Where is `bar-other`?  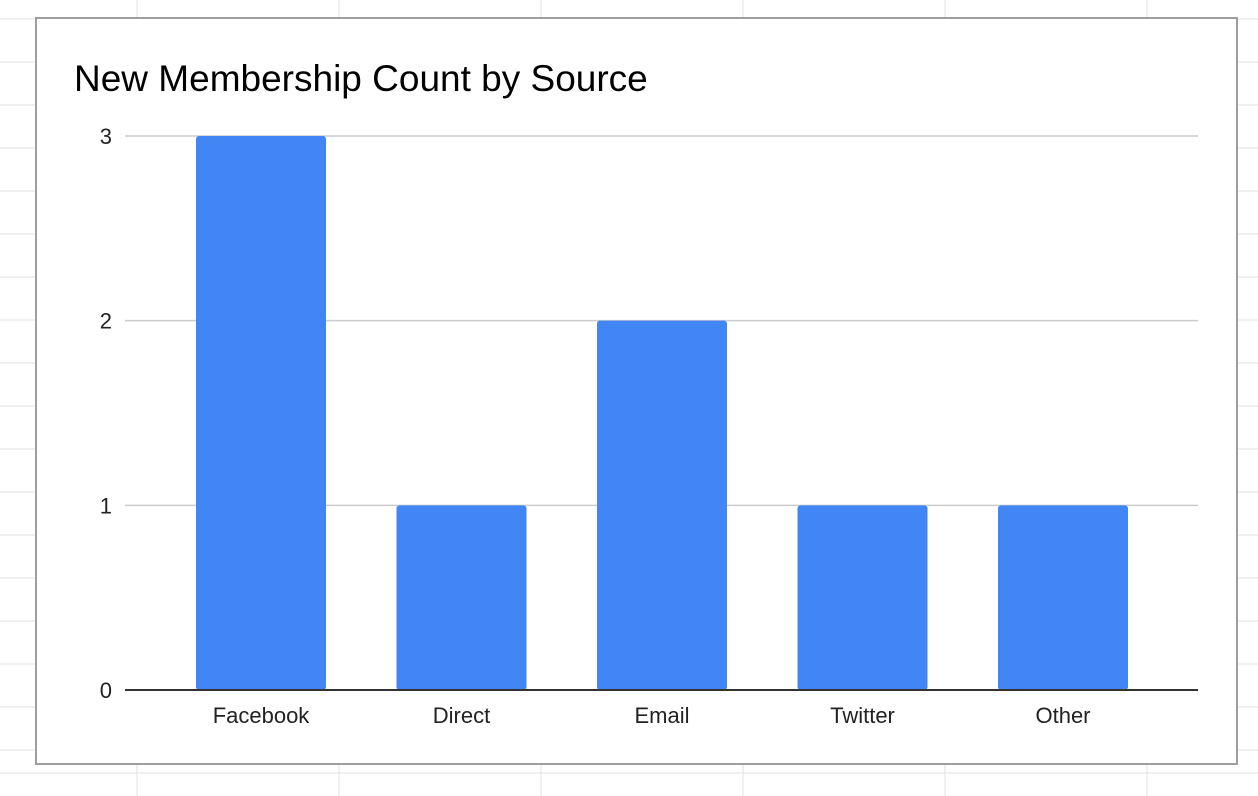
bar-other is located at coordinates (1063, 597).